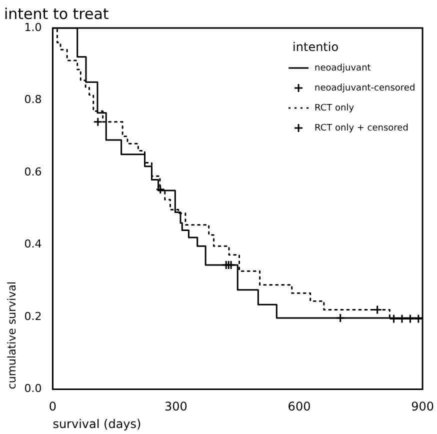 Image resolution: width=437 pixels, height=434 pixels. I want to click on y-tick-label: 1.0, so click(33, 27).